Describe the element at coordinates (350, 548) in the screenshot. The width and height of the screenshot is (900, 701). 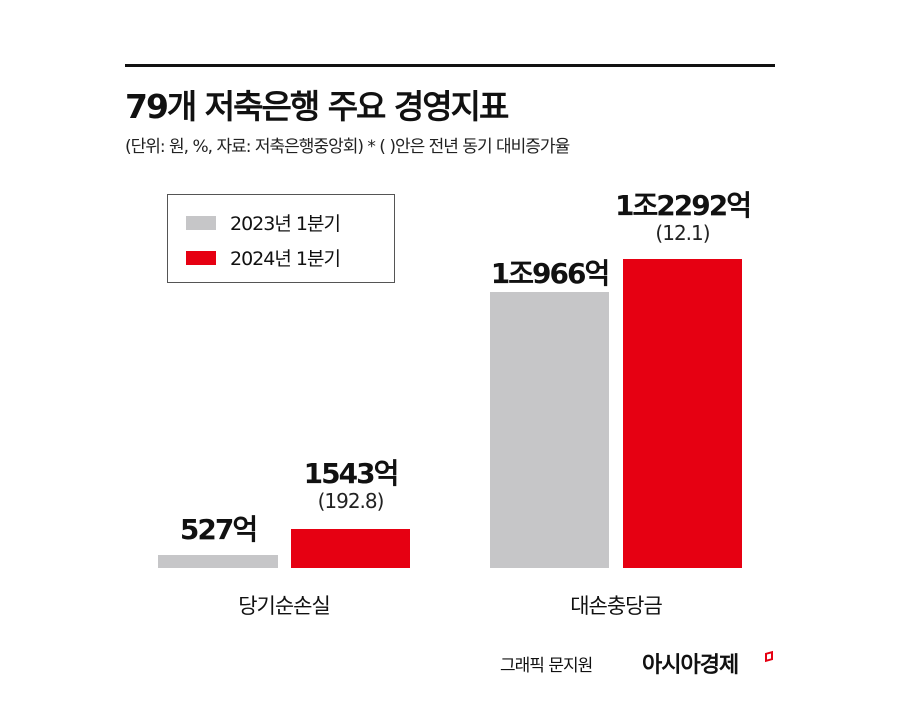
I see `bar-net-loss-2024` at that location.